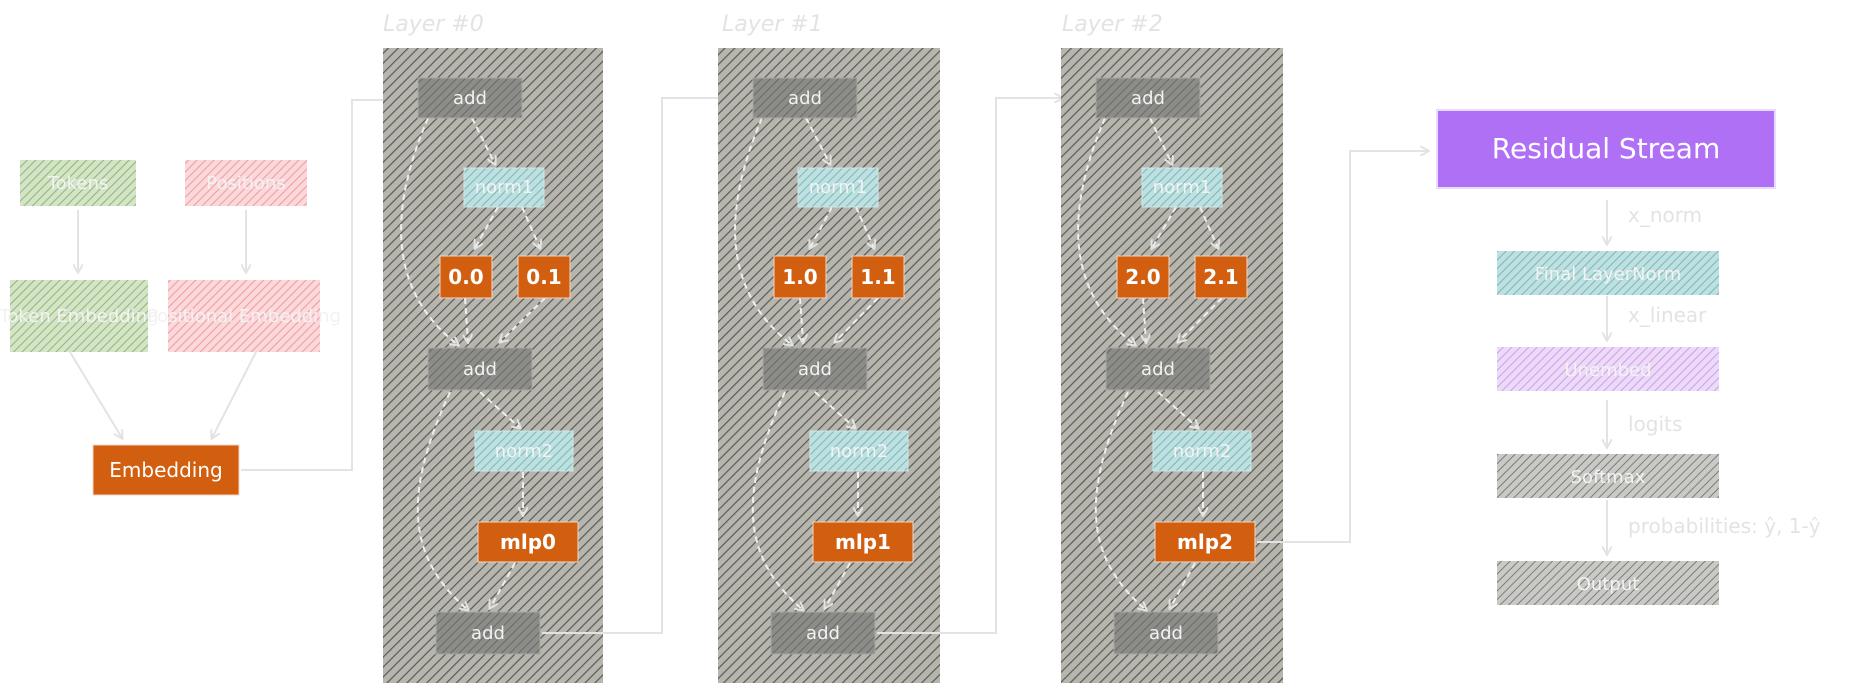 This screenshot has width=1859, height=689. I want to click on layer-0-edges, so click(473, 363).